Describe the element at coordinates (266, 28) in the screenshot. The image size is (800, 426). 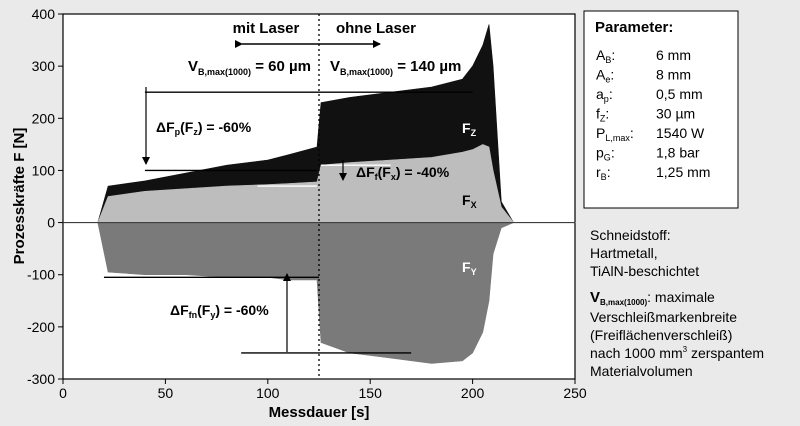
I see `mit-laser-label: mit Laser` at that location.